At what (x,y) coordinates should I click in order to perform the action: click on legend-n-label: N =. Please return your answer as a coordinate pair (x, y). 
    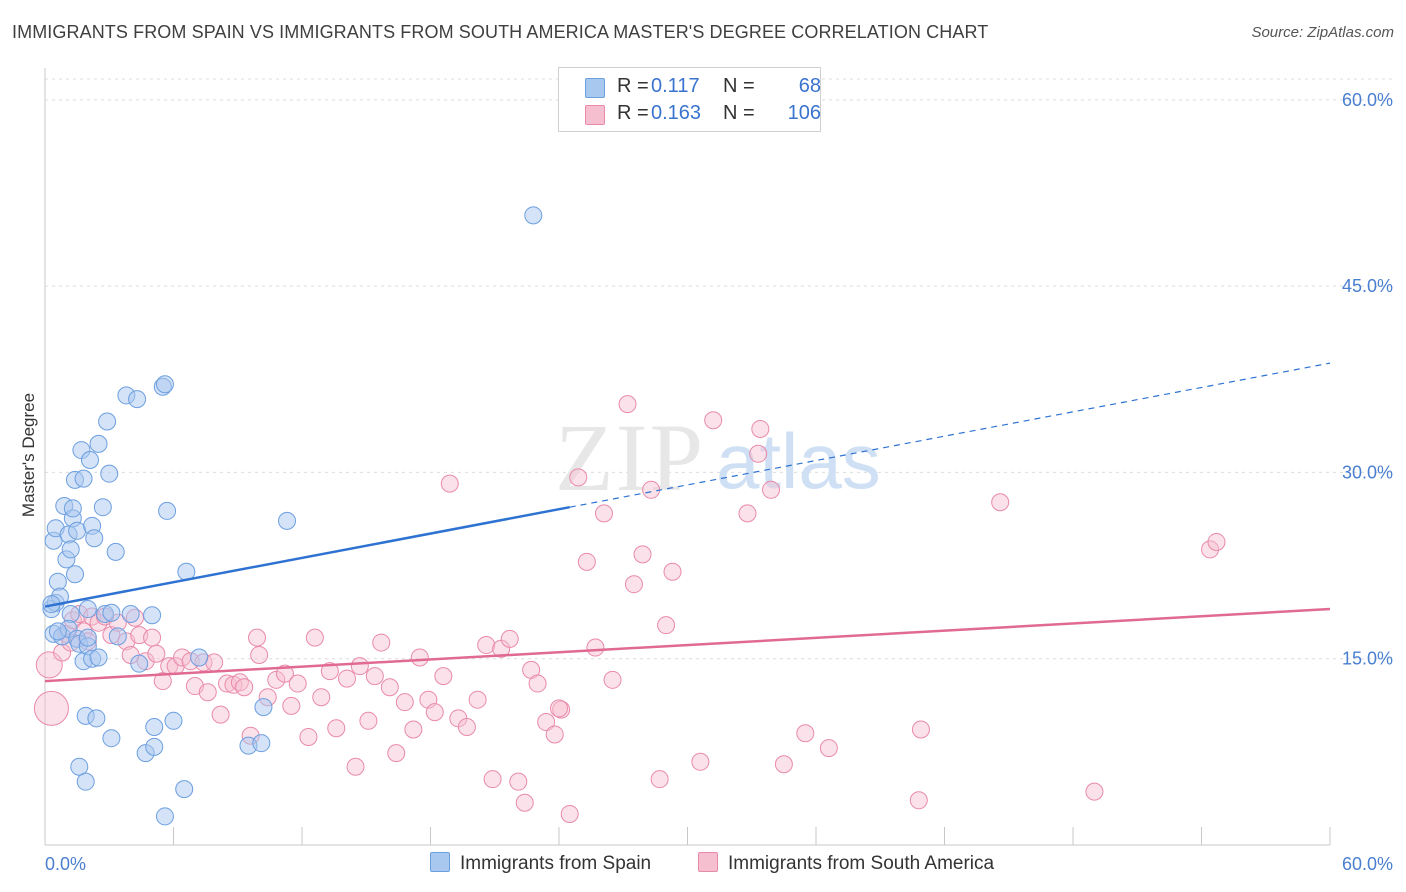
    Looking at the image, I should click on (739, 113).